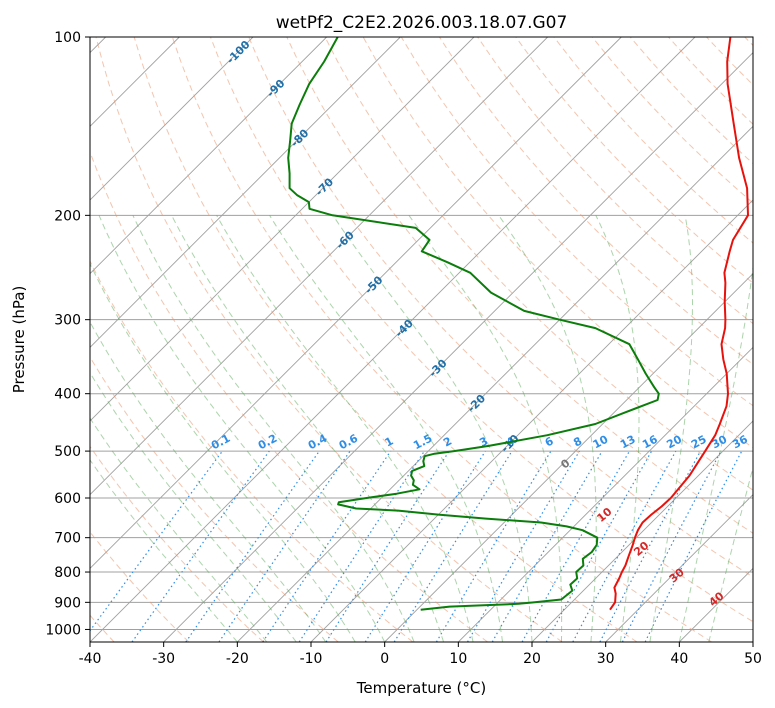  Describe the element at coordinates (163, 659) in the screenshot. I see `x-tick-label: -30` at that location.